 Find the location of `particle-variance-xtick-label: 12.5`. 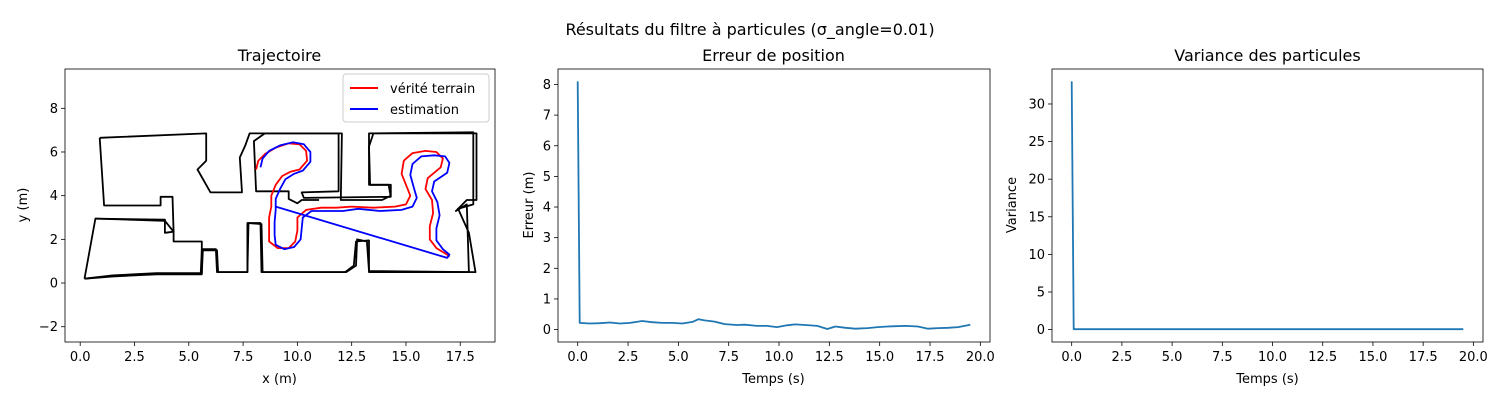

particle-variance-xtick-label: 12.5 is located at coordinates (1322, 357).